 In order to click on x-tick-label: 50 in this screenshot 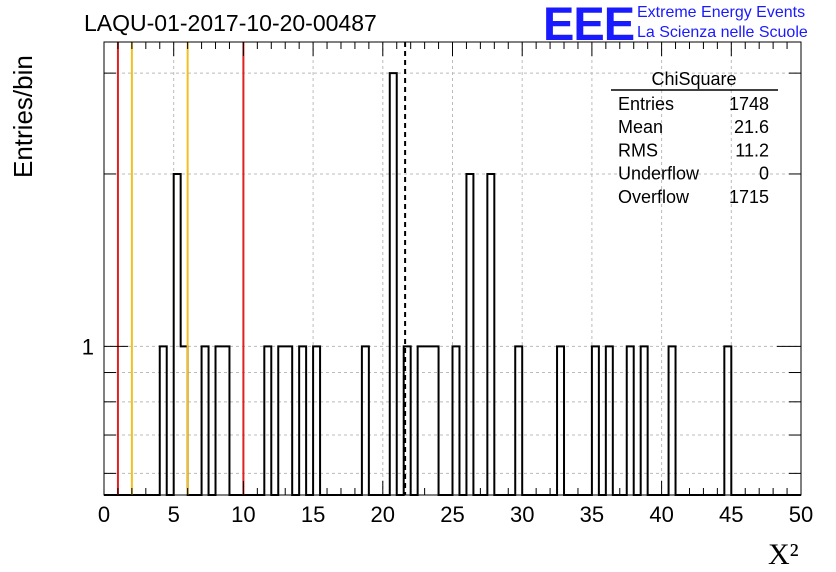, I will do `click(801, 514)`.